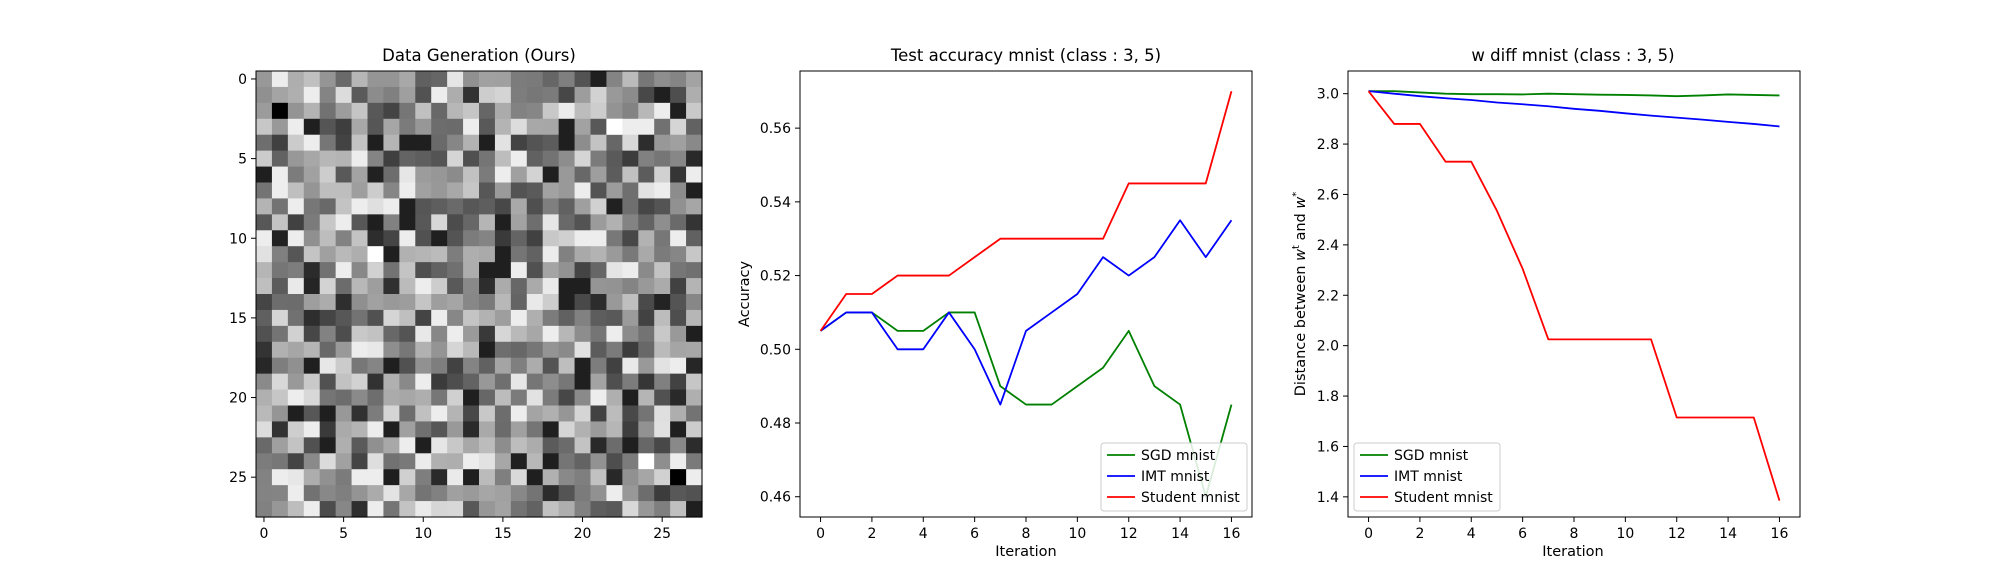  Describe the element at coordinates (343, 534) in the screenshot. I see `heatmap-xtick-label: 5` at that location.